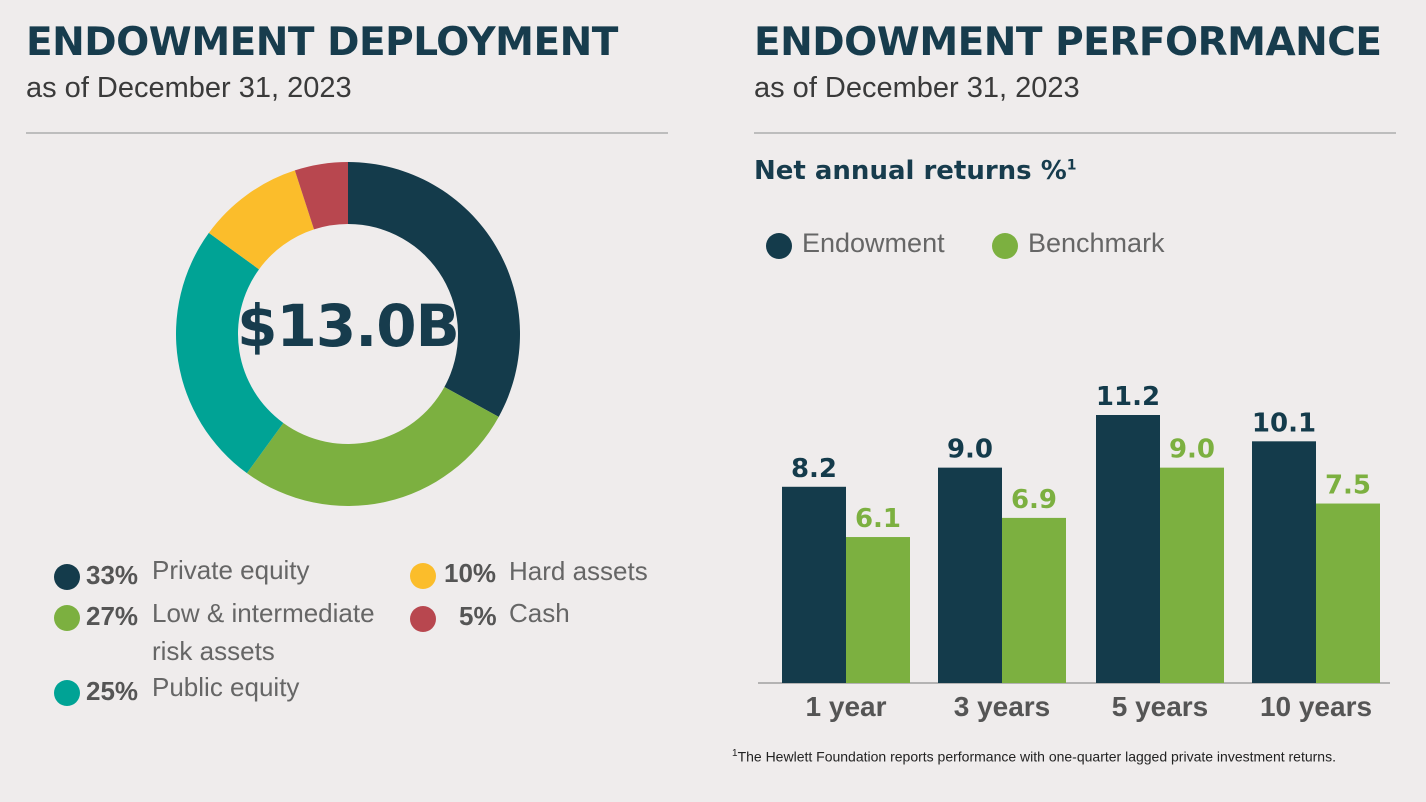  What do you see at coordinates (263, 613) in the screenshot?
I see `legend-label: Low & intermediate` at bounding box center [263, 613].